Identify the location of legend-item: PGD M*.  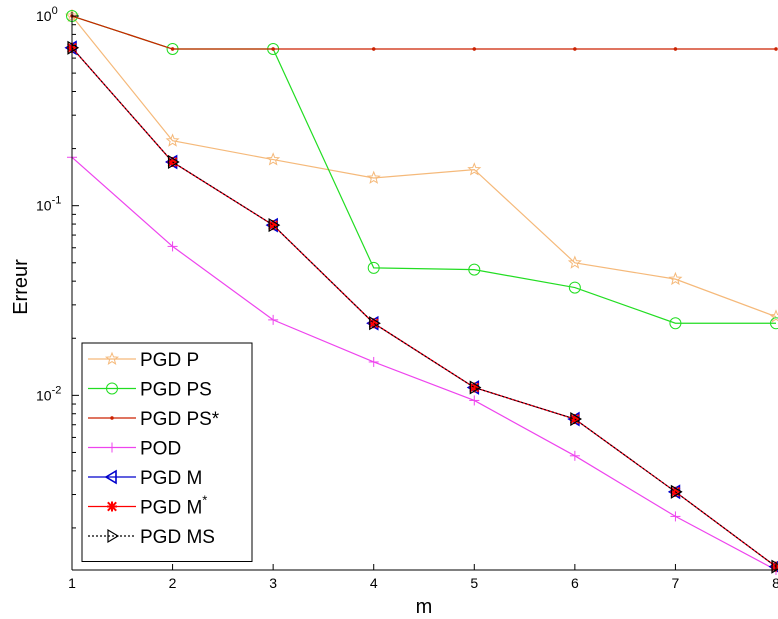
(147, 506).